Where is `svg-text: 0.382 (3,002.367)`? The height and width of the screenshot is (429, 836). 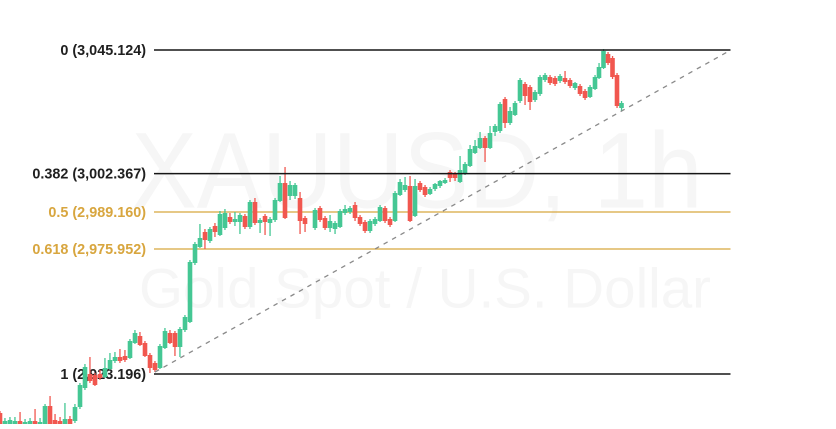 svg-text: 0.382 (3,002.367) is located at coordinates (89, 175).